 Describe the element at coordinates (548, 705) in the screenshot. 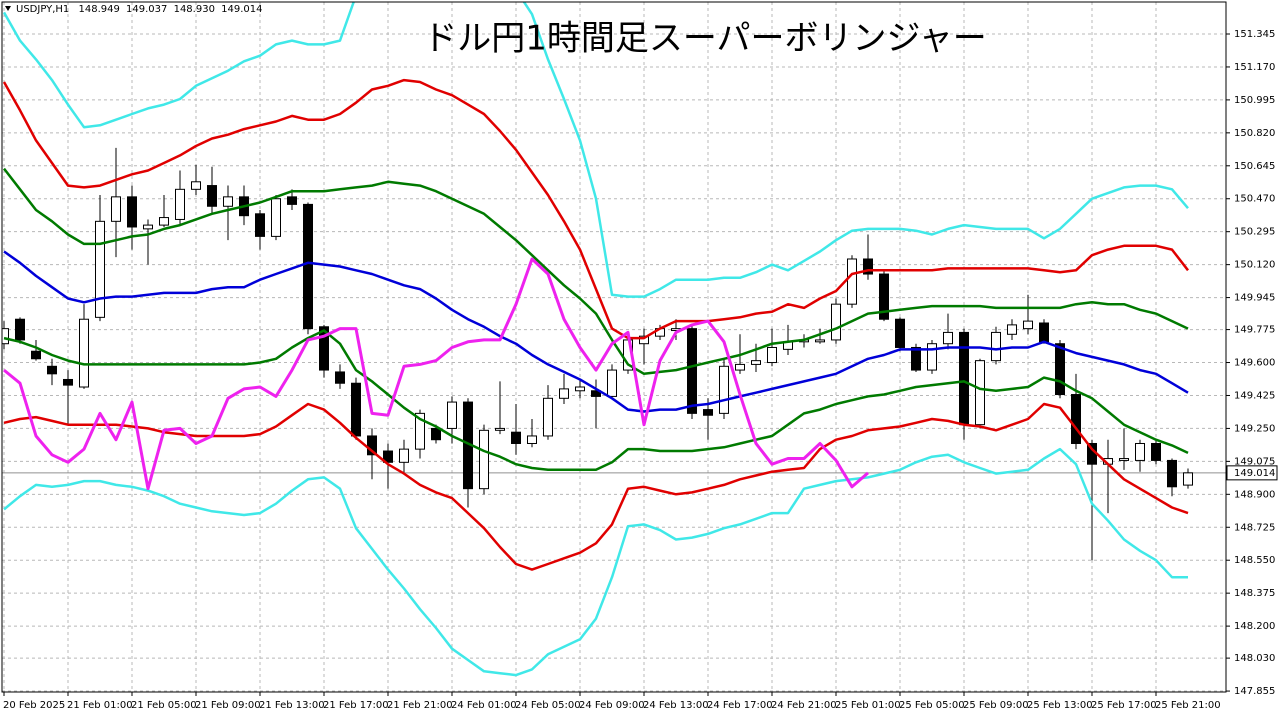

I see `x-tick-label: 24 Feb 05:00` at that location.